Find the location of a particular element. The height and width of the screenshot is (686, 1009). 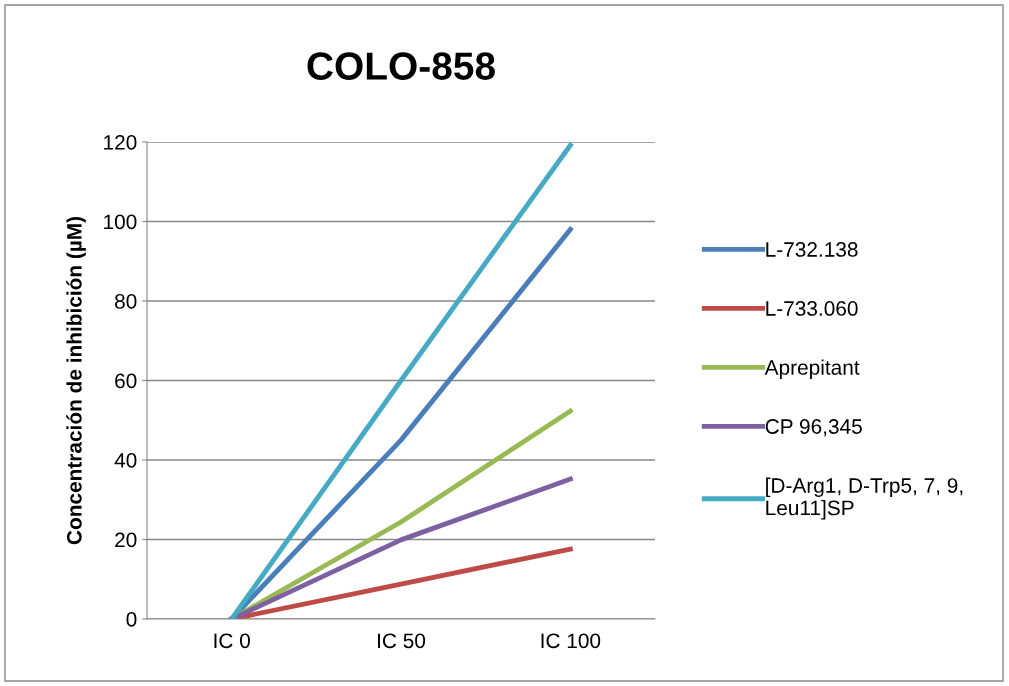

legend-label: L-732.138 is located at coordinates (812, 249).